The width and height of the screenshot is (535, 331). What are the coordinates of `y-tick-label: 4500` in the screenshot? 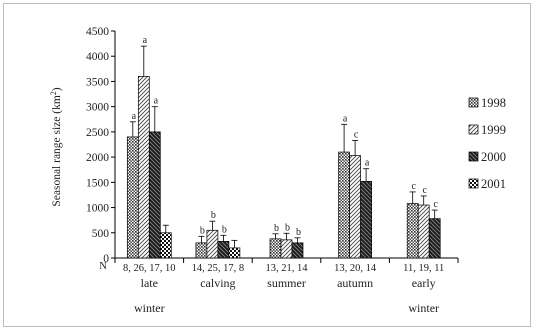 It's located at (97, 32).